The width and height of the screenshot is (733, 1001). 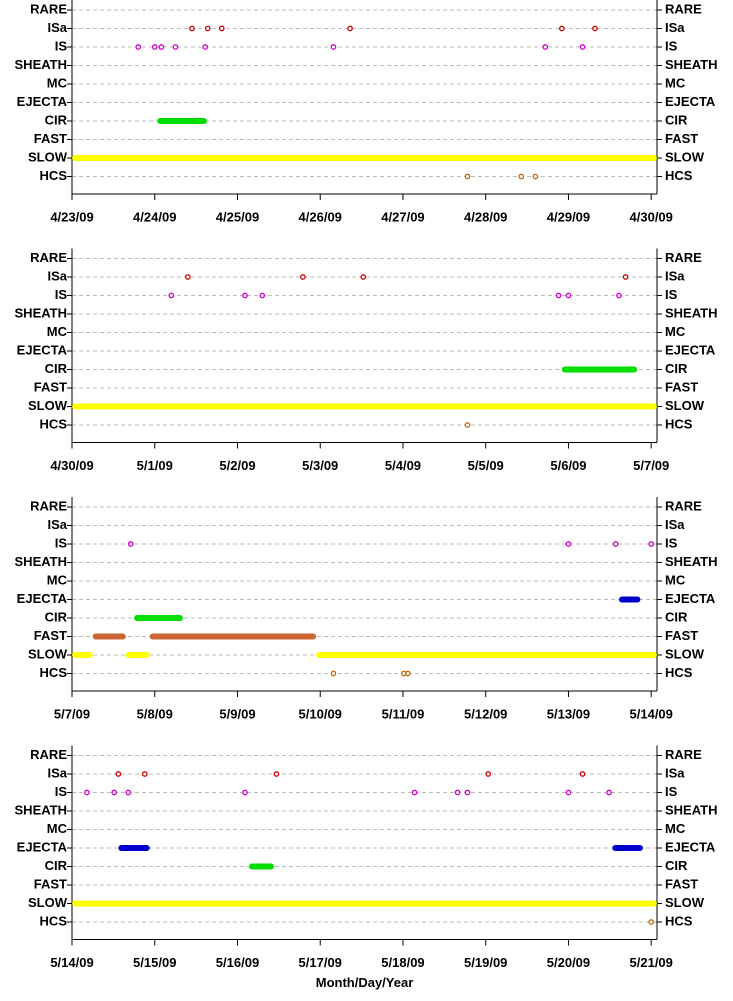 What do you see at coordinates (71, 216) in the screenshot?
I see `x-tick-label: 4/23/09` at bounding box center [71, 216].